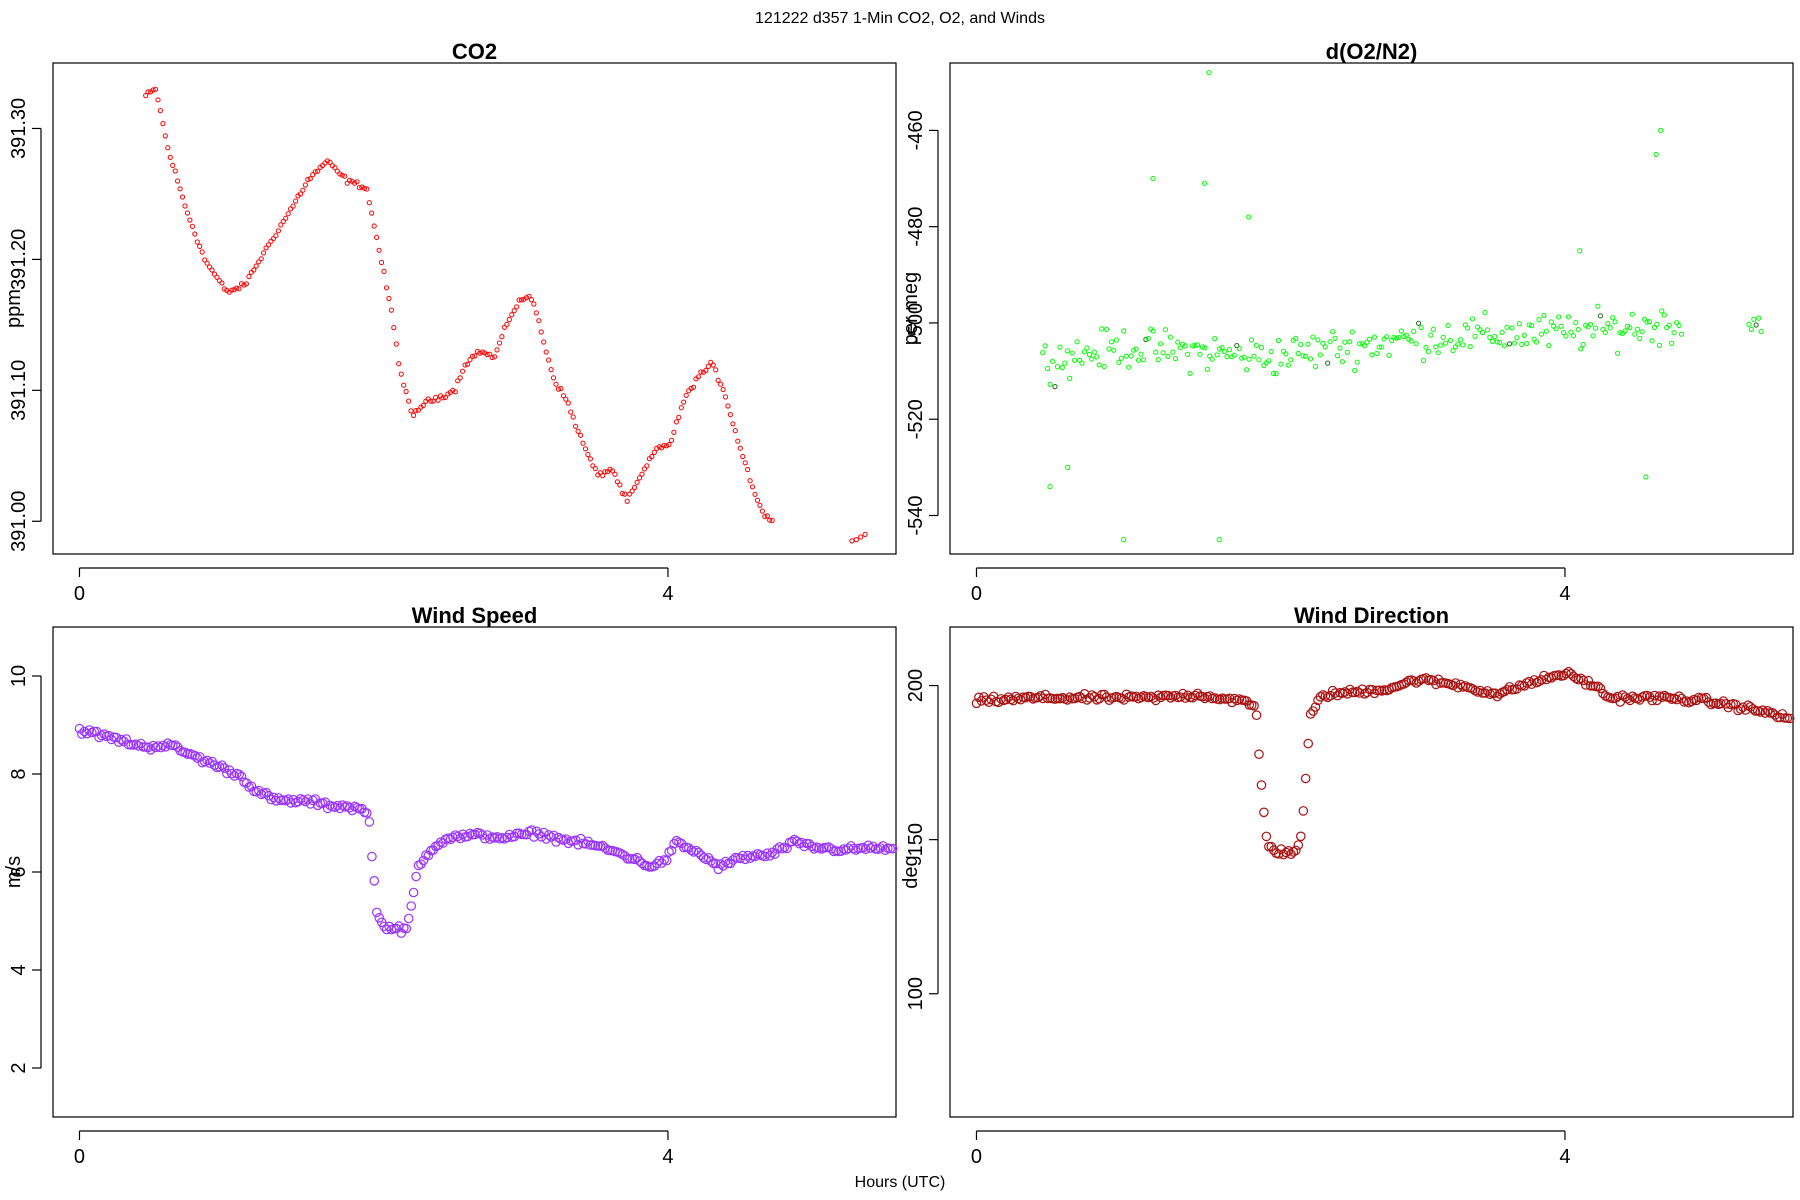 This screenshot has height=1200, width=1800. I want to click on co2-y-tick-label: 391.10, so click(19, 390).